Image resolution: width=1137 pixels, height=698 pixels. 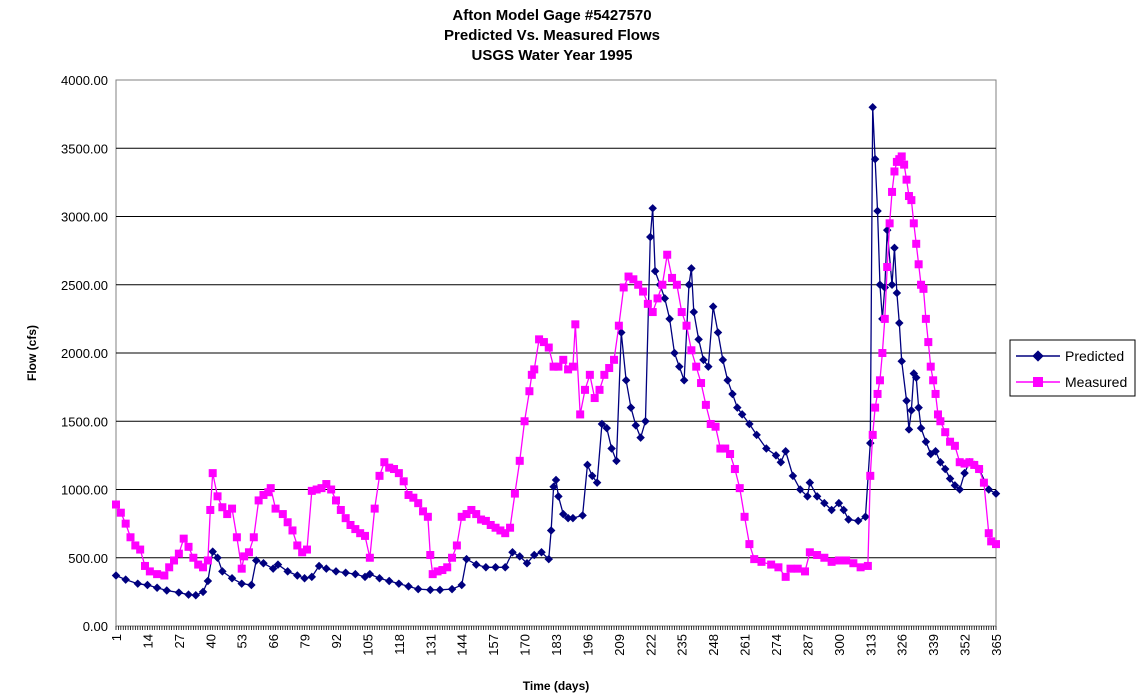 I want to click on x-axis-label: Time (days), so click(x=556, y=686).